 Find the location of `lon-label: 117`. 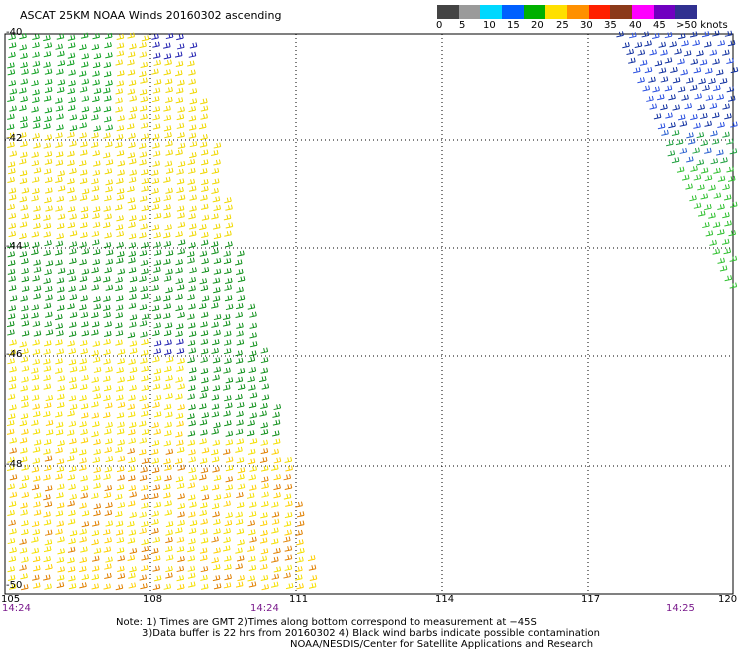

lon-label: 117 is located at coordinates (591, 599).